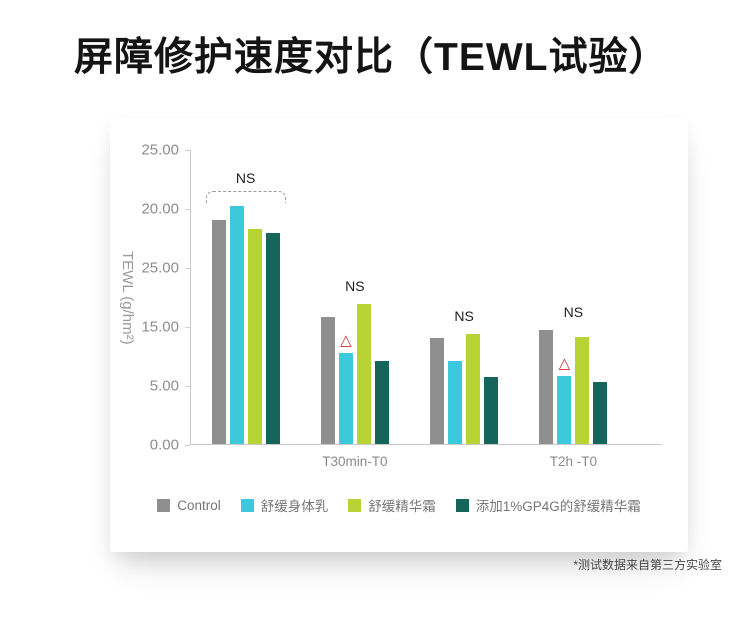 Image resolution: width=750 pixels, height=640 pixels. What do you see at coordinates (127, 297) in the screenshot?
I see `y-axis-title: TEWL (g/hm²)` at bounding box center [127, 297].